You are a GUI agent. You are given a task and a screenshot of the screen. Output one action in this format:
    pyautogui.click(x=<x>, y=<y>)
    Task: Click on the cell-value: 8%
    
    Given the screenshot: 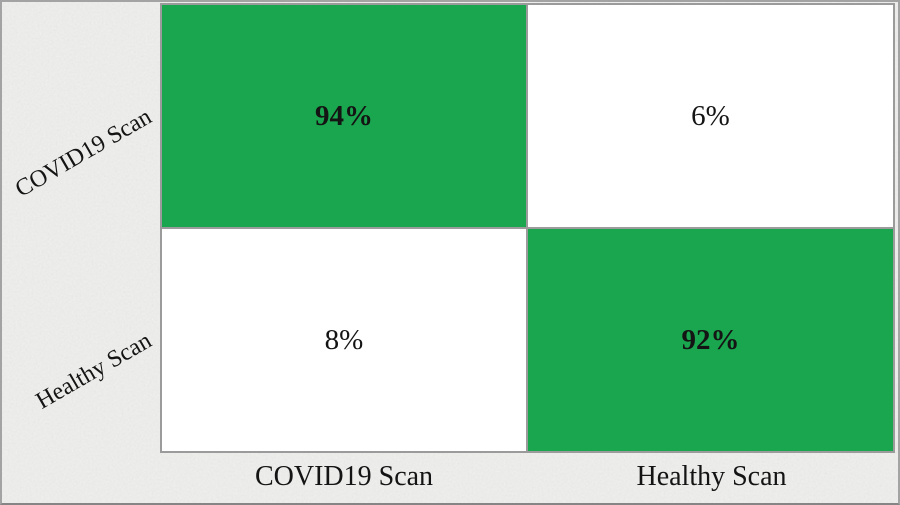 What is the action you would take?
    pyautogui.click(x=344, y=339)
    